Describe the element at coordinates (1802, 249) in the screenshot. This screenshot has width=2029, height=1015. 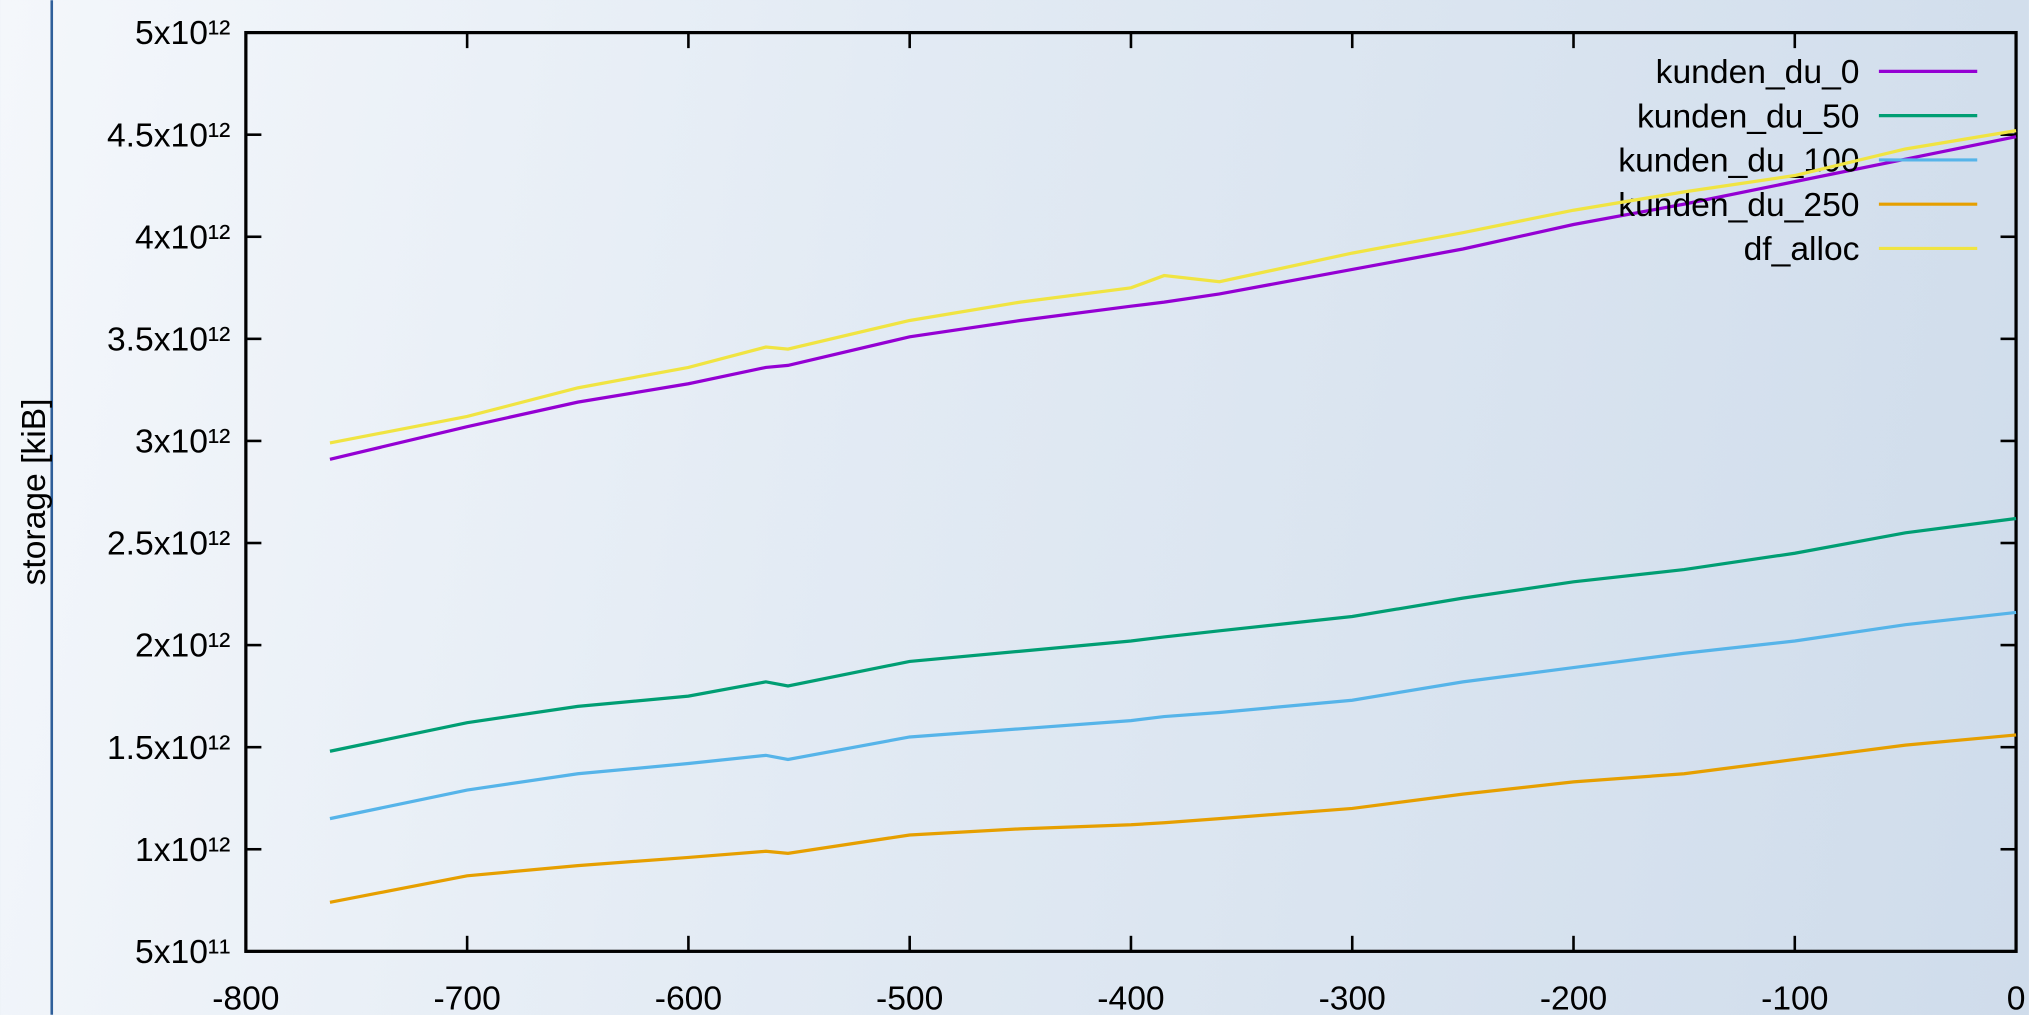
I see `legend-label: df_alloc` at that location.